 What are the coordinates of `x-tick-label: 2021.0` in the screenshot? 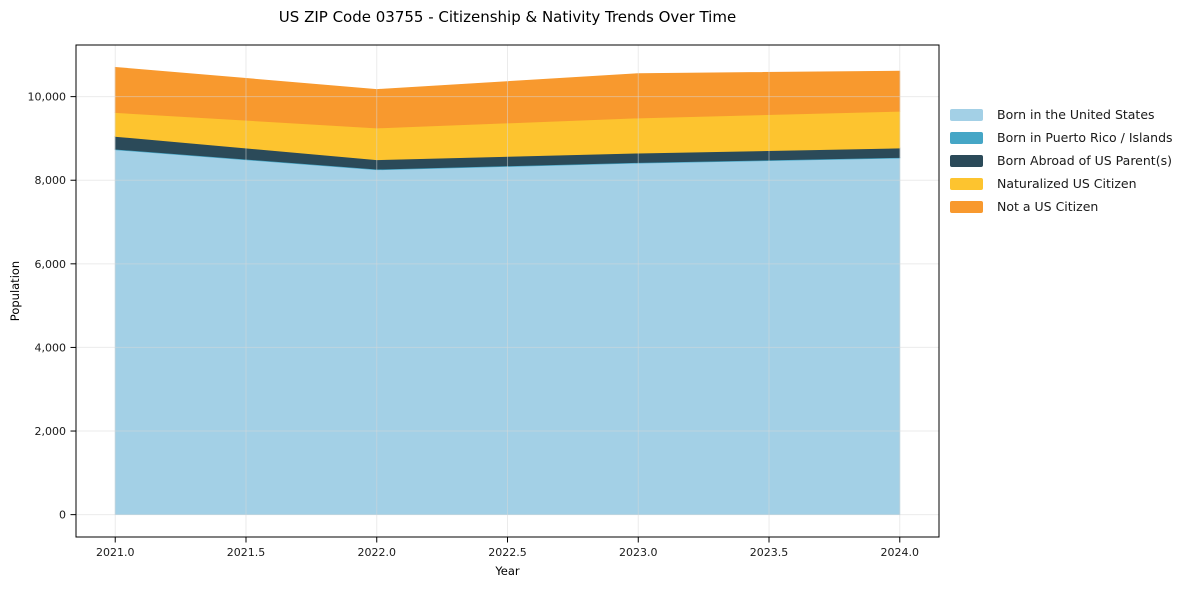 It's located at (115, 552).